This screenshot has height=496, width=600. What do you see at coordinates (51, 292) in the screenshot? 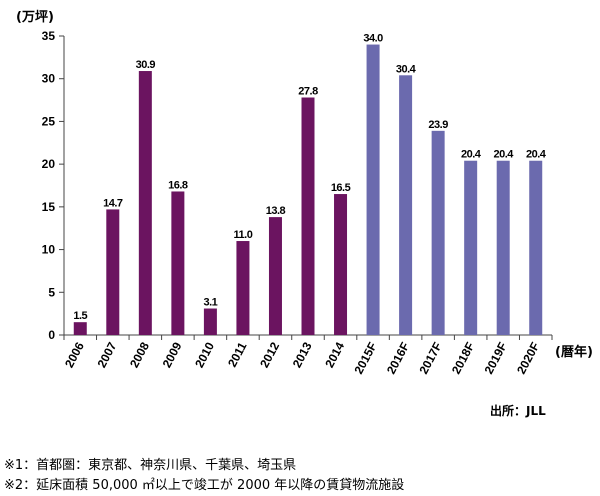
I see `y-tick-label: 5` at bounding box center [51, 292].